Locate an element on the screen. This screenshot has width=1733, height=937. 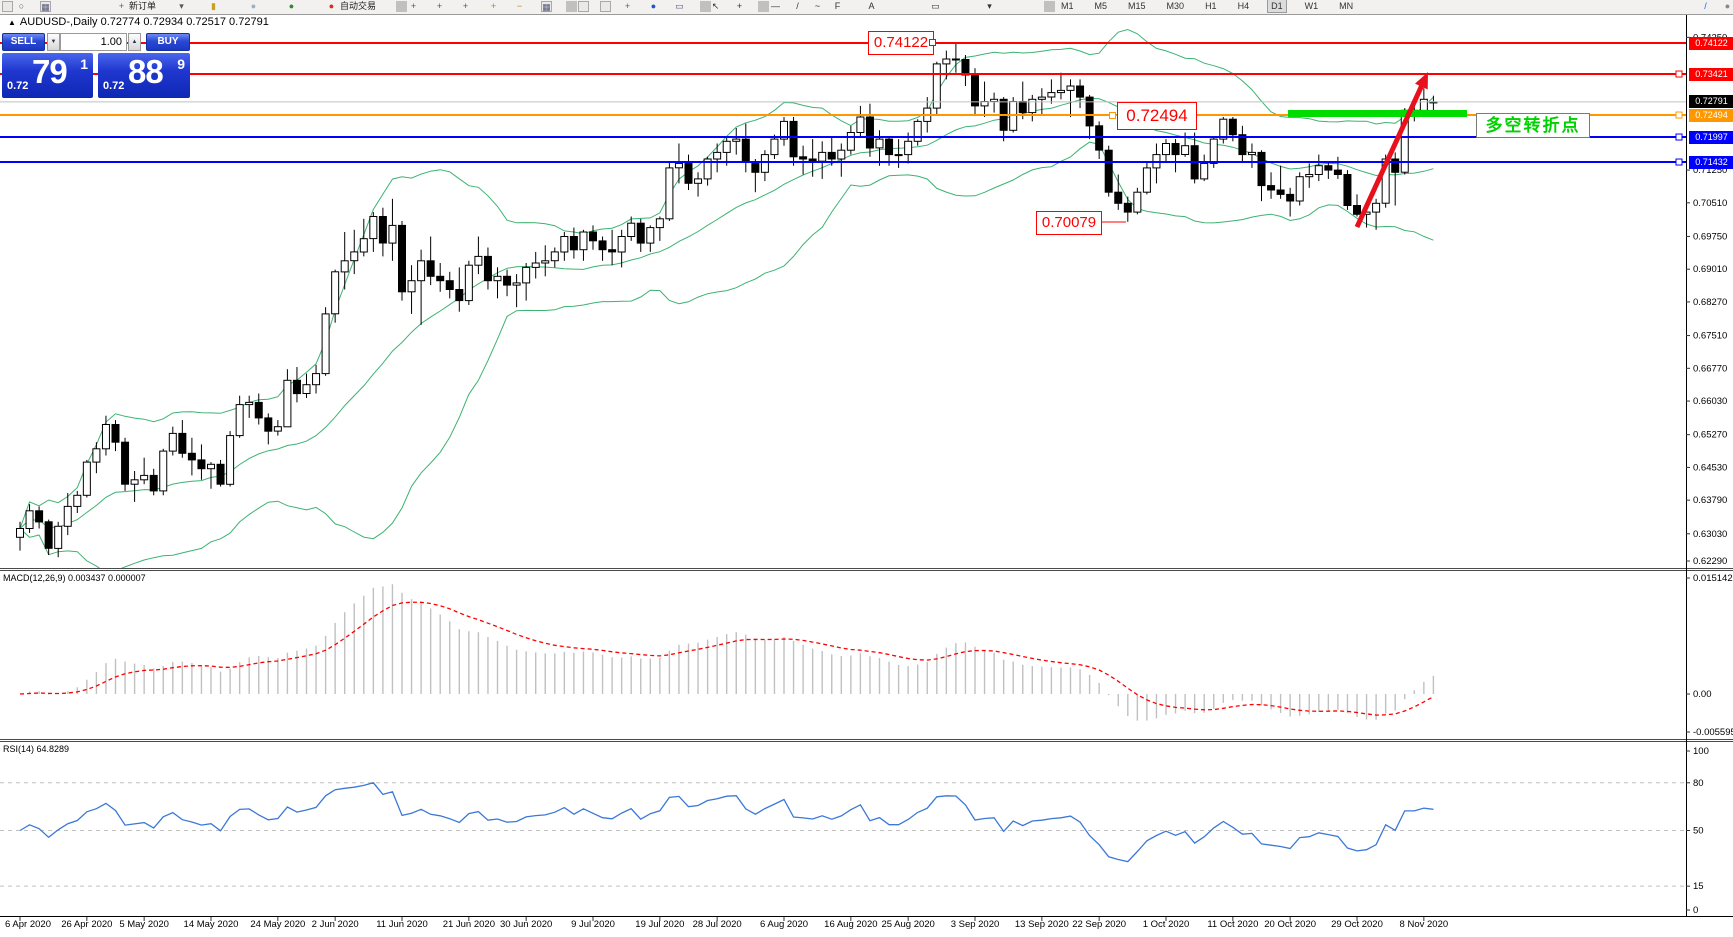
cloud-icon: ● is located at coordinates (253, 6).